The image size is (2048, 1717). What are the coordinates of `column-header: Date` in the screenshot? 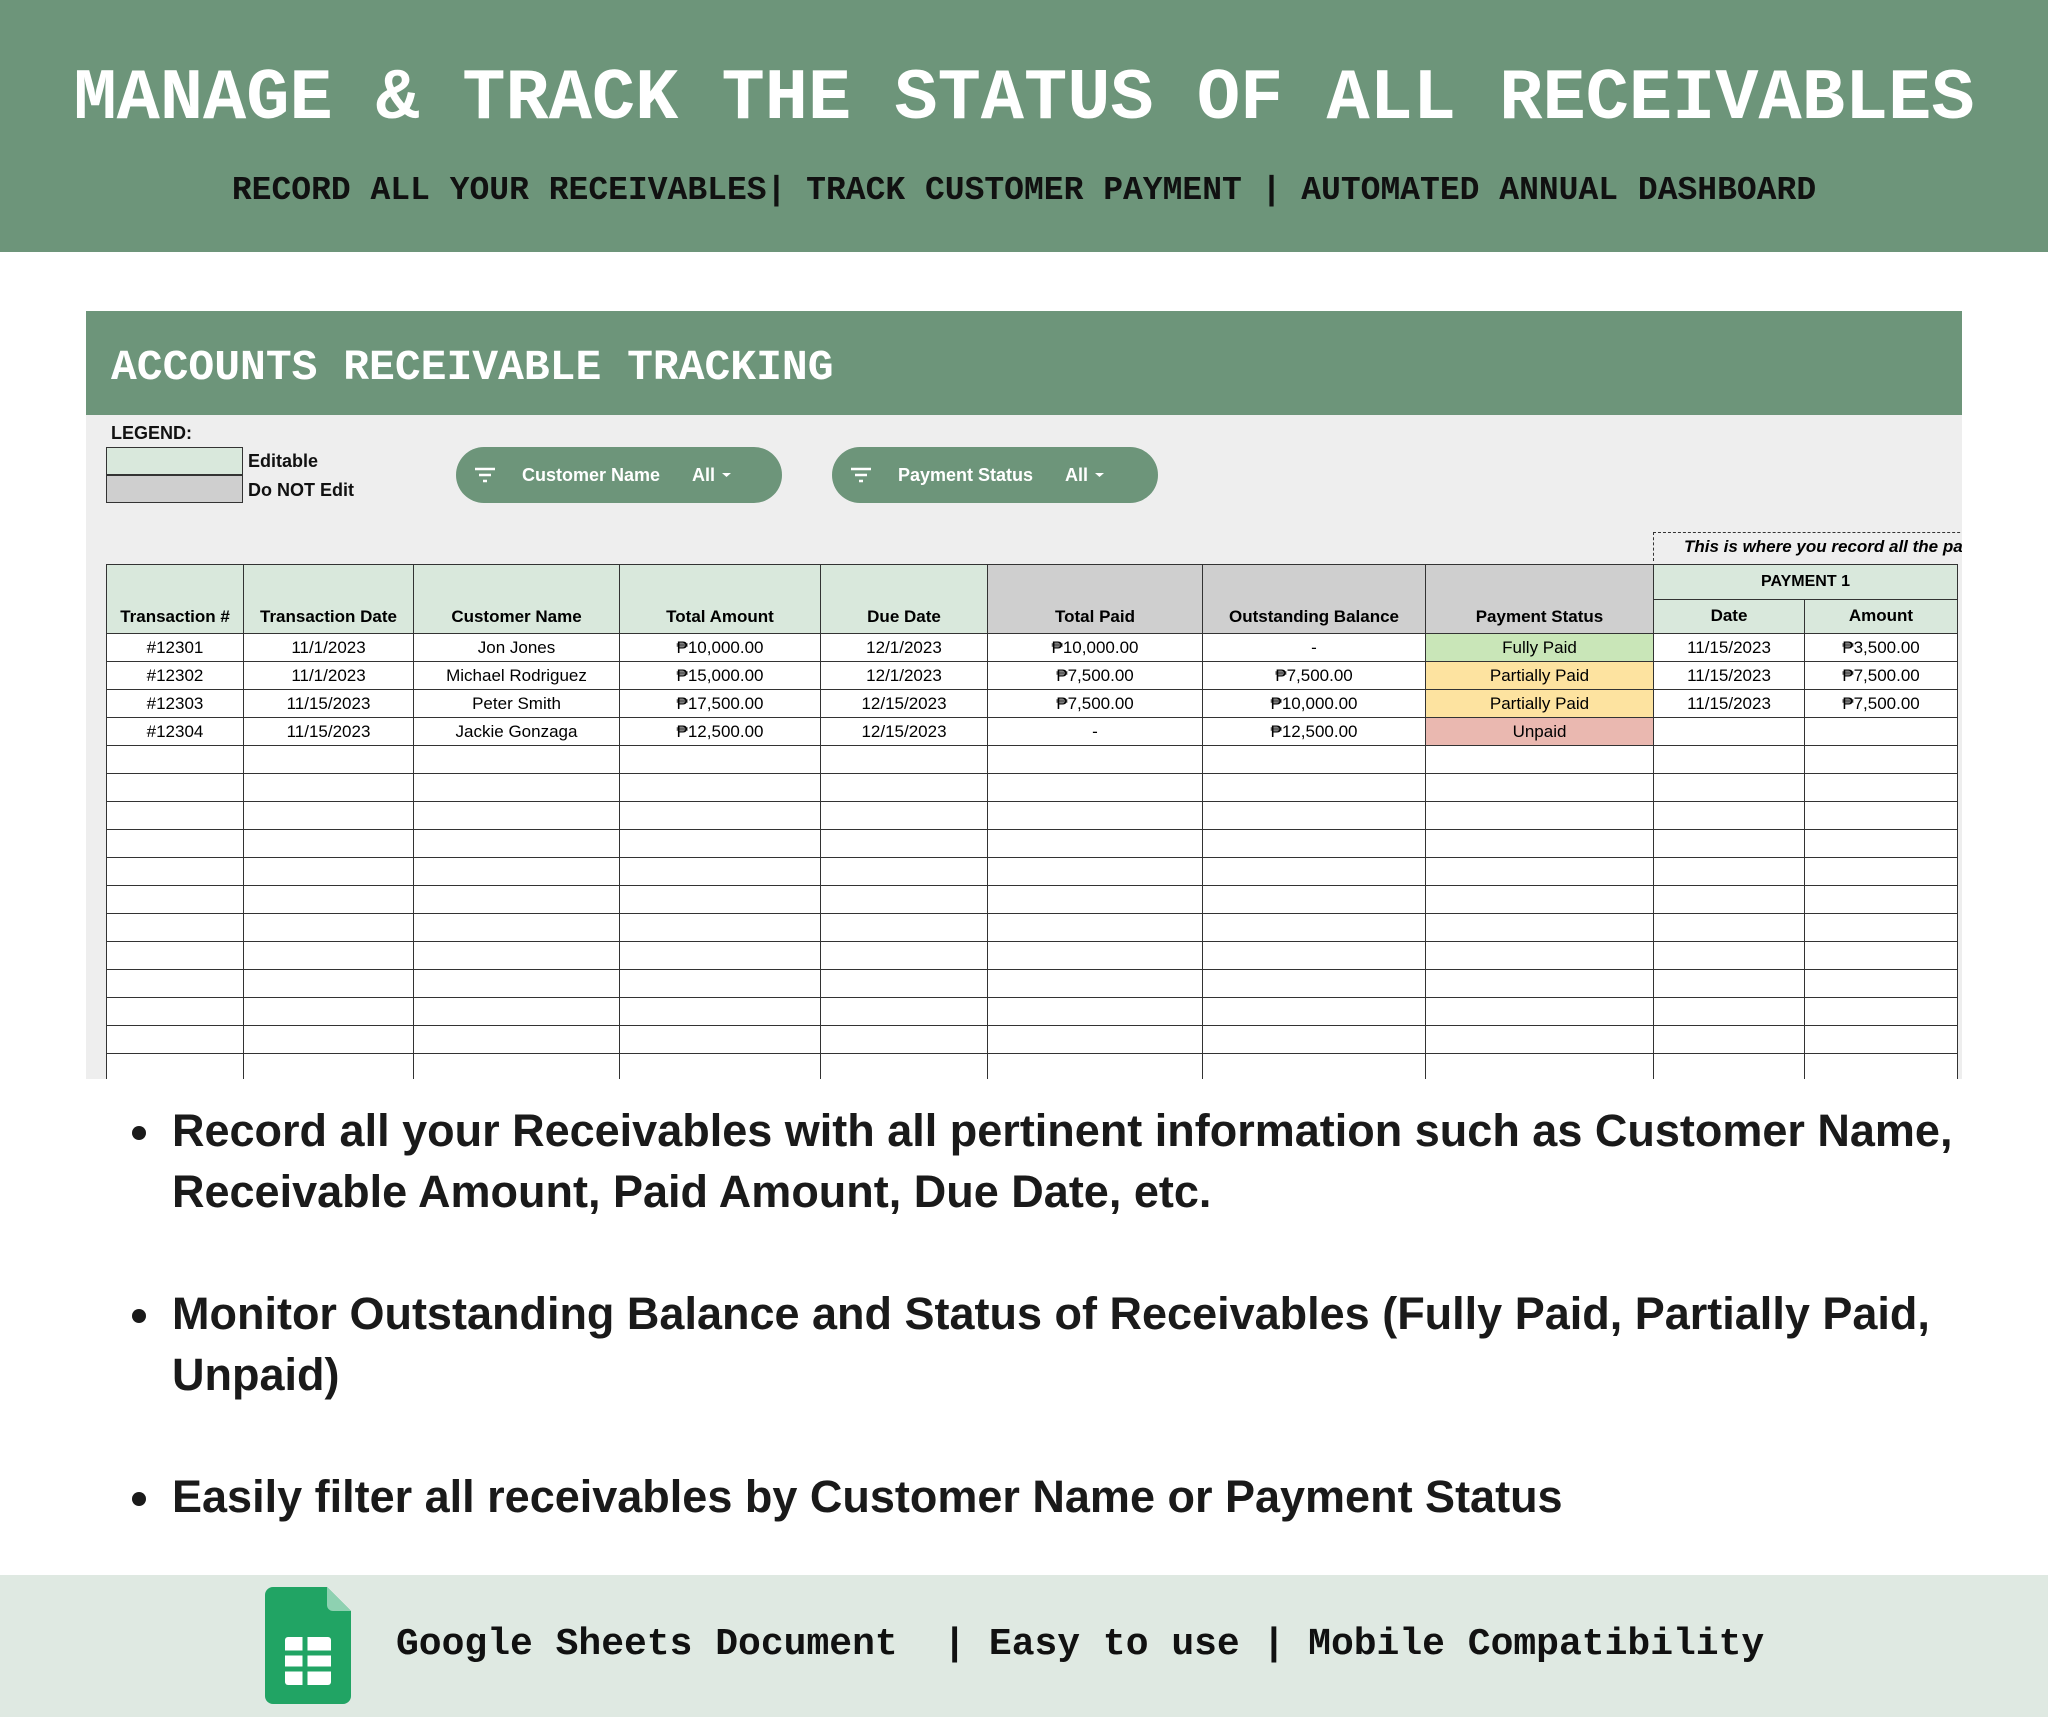 It's located at (1729, 616).